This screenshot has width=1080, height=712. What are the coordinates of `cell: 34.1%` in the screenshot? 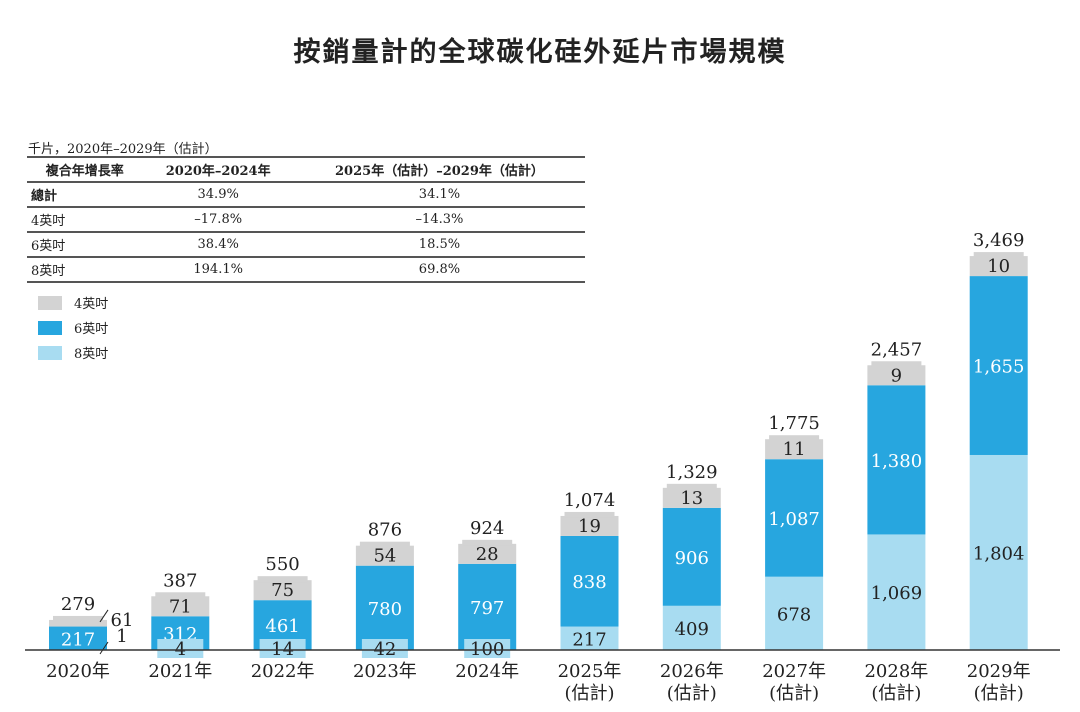 It's located at (439, 195).